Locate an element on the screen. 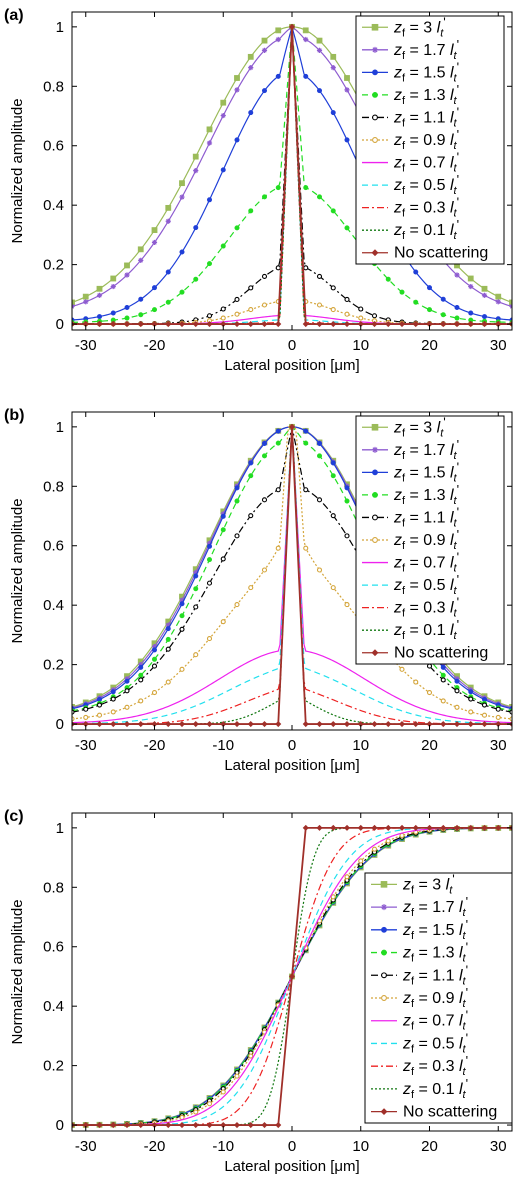  panel-label: (a) is located at coordinates (14, 15).